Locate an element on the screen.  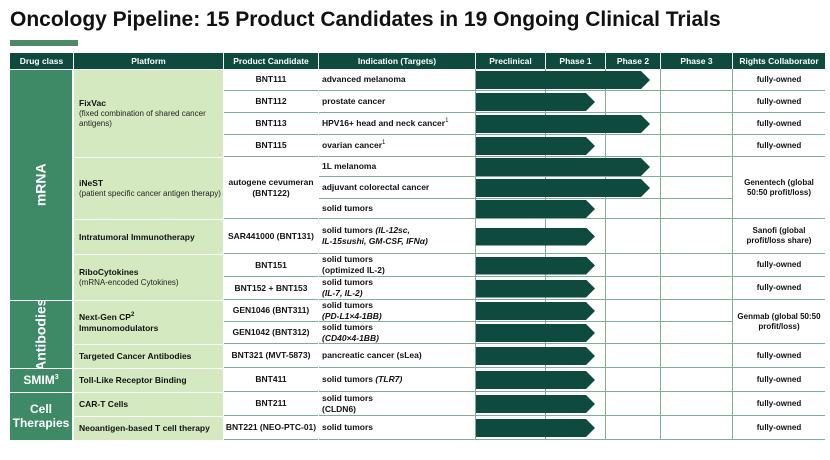
indication-text: adjuvant colorectal cancer is located at coordinates (375, 187).